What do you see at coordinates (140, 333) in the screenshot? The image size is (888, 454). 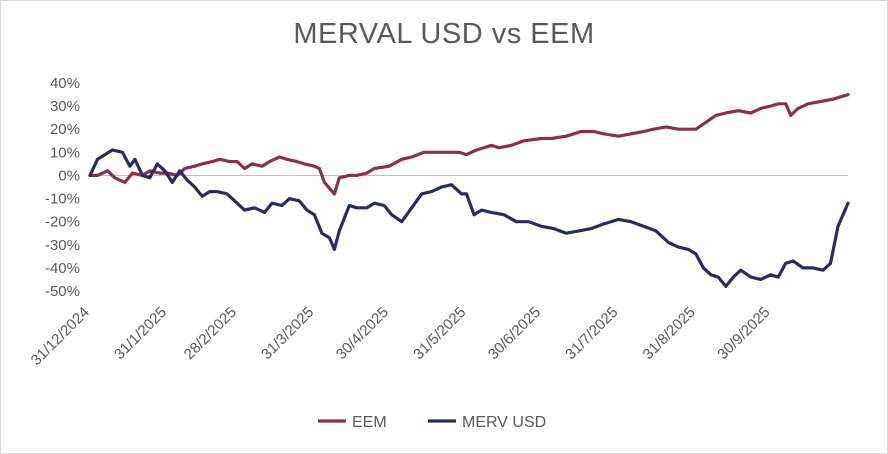 I see `x-tick-label: 31/1/2025` at bounding box center [140, 333].